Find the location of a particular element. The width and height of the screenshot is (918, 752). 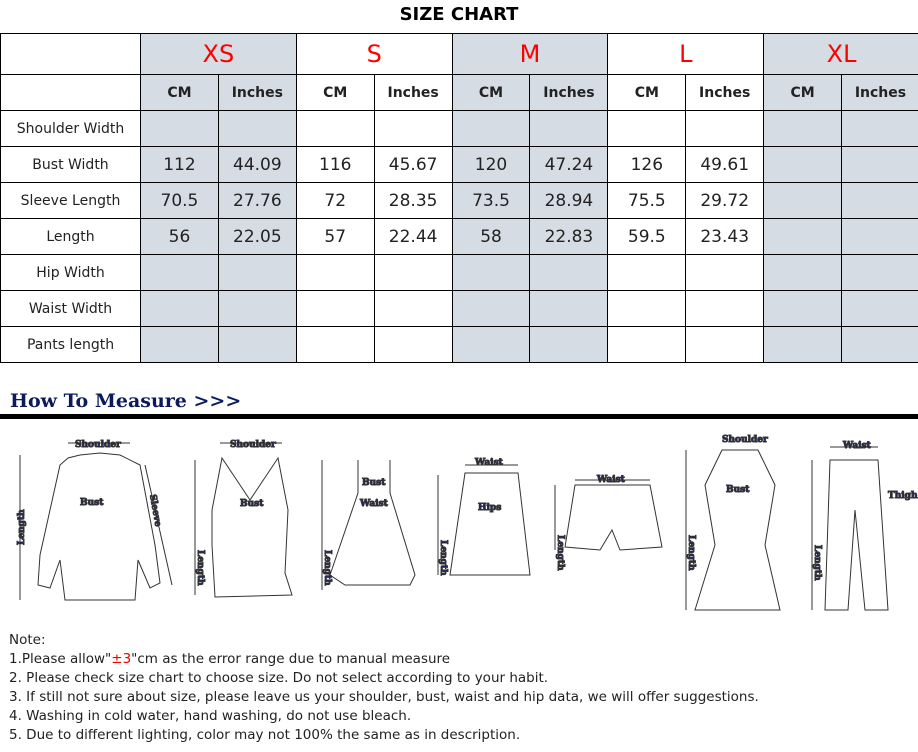

row-label: Bust Width is located at coordinates (70, 164).